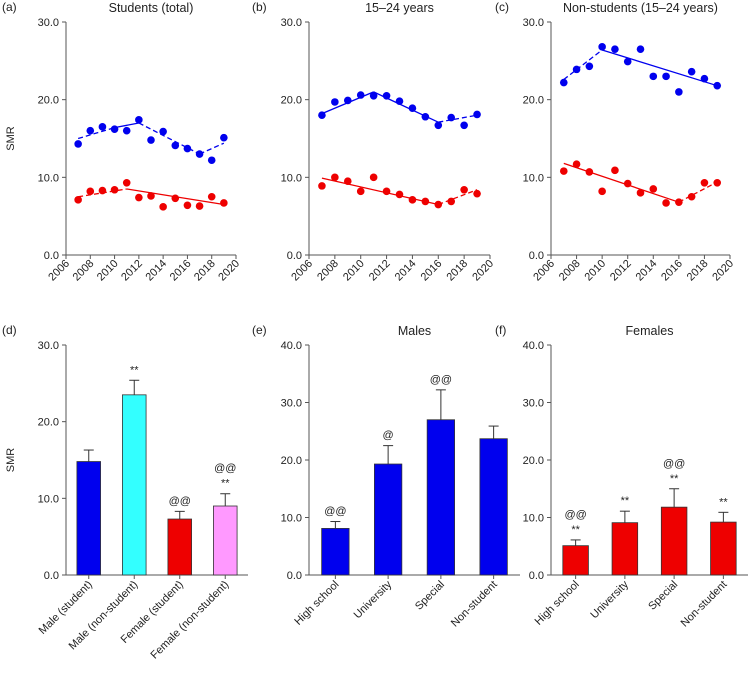 The height and width of the screenshot is (680, 755). I want to click on x-tick-label: 2020, so click(723, 271).